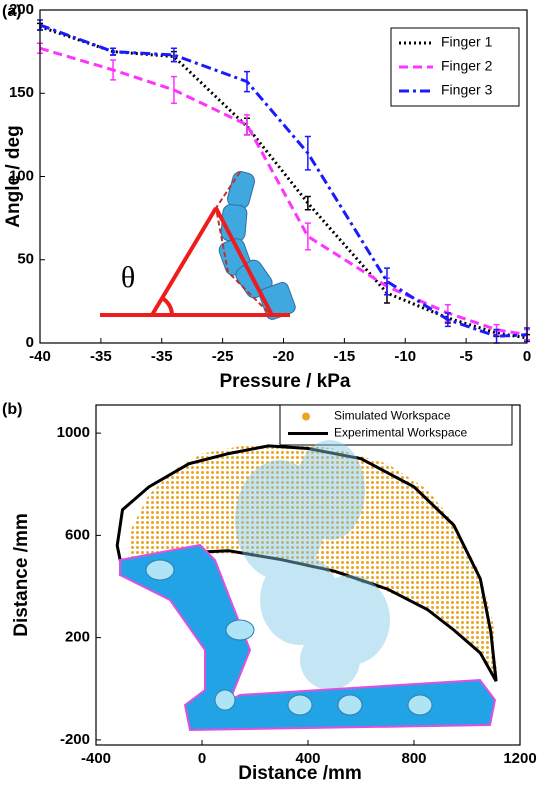 Image resolution: width=538 pixels, height=787 pixels. What do you see at coordinates (345, 356) in the screenshot?
I see `x-tick-label: -15` at bounding box center [345, 356].